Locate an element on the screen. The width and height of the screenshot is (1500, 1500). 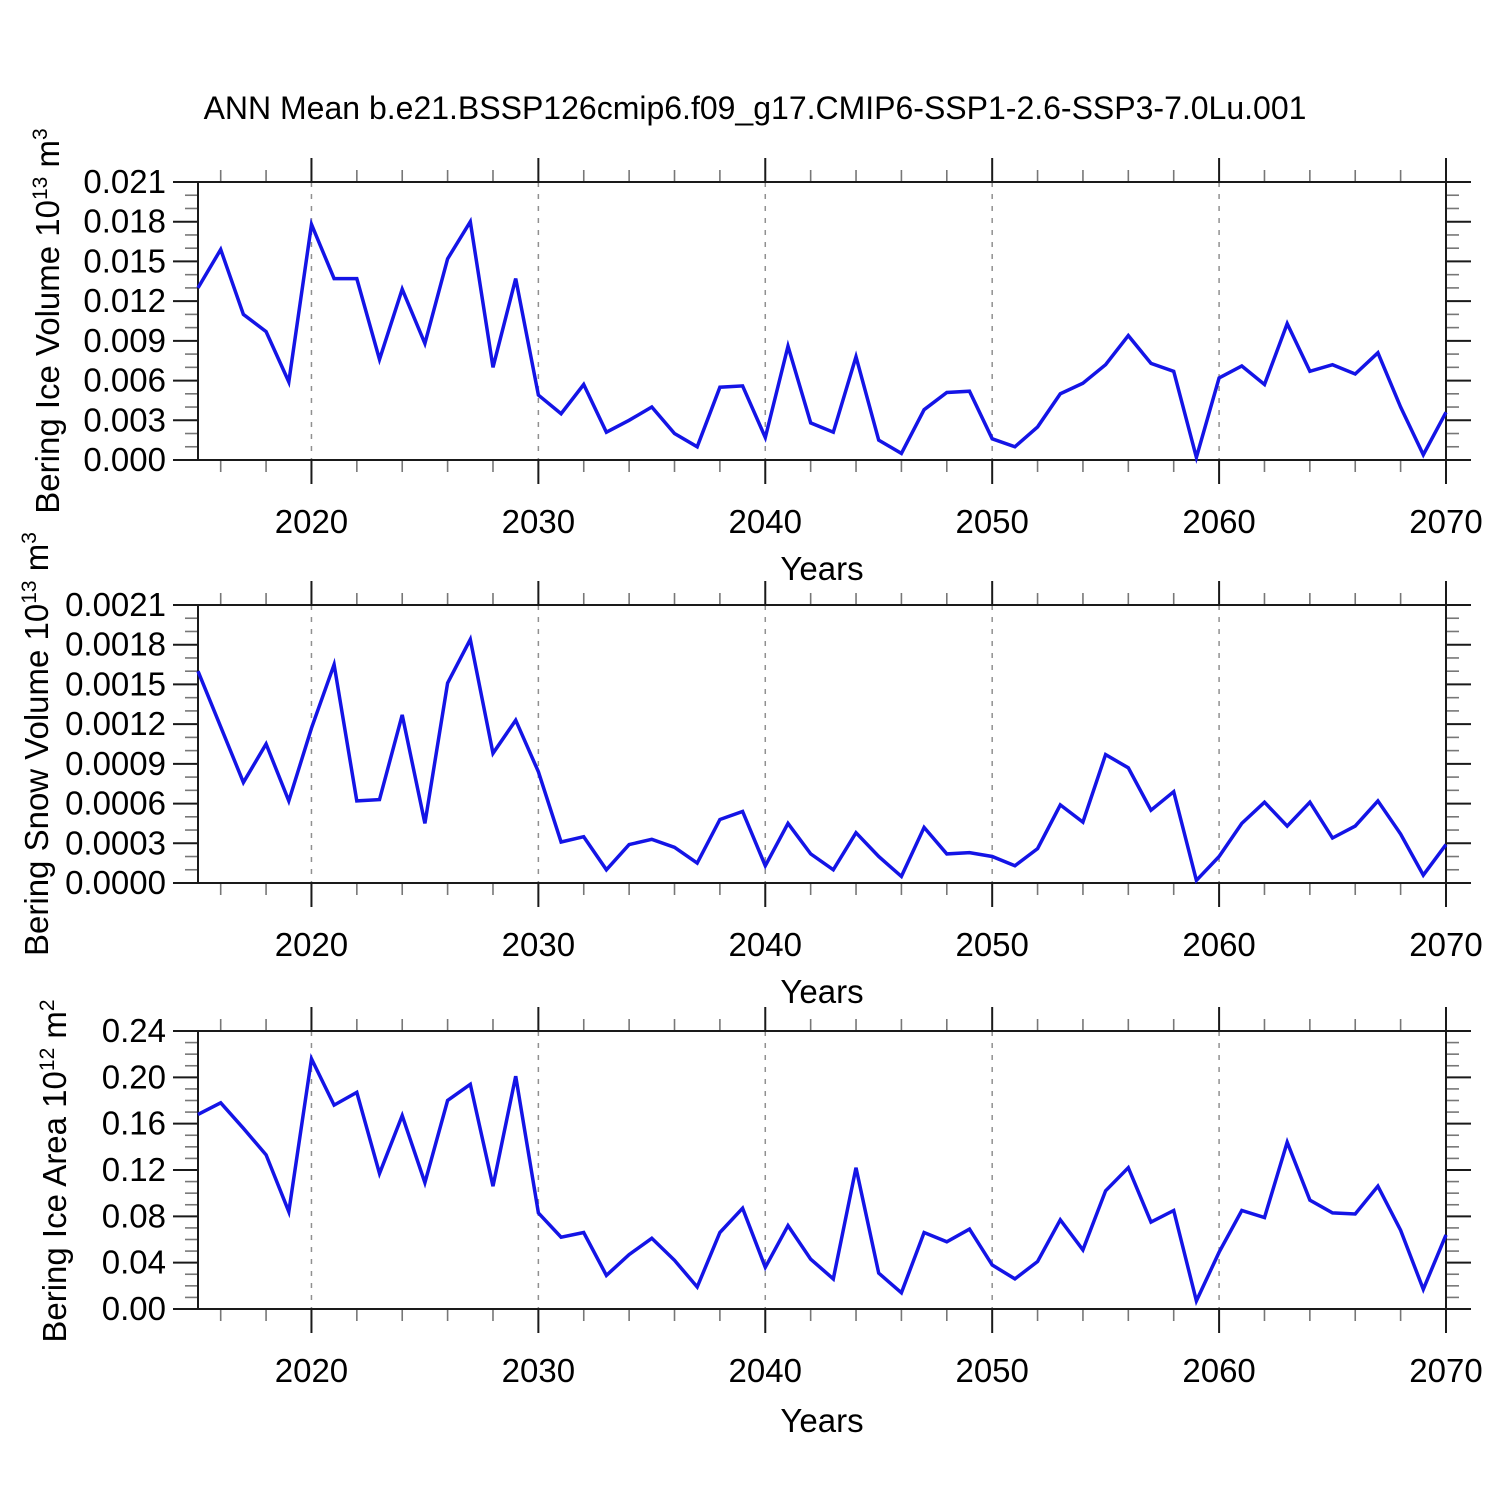
y-tick-label: 0.015 is located at coordinates (124, 260).